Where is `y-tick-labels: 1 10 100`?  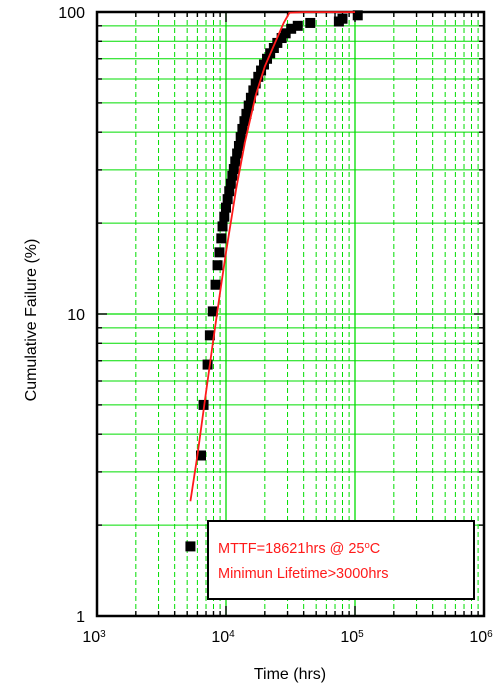 y-tick-labels: 1 10 100 is located at coordinates (71, 315).